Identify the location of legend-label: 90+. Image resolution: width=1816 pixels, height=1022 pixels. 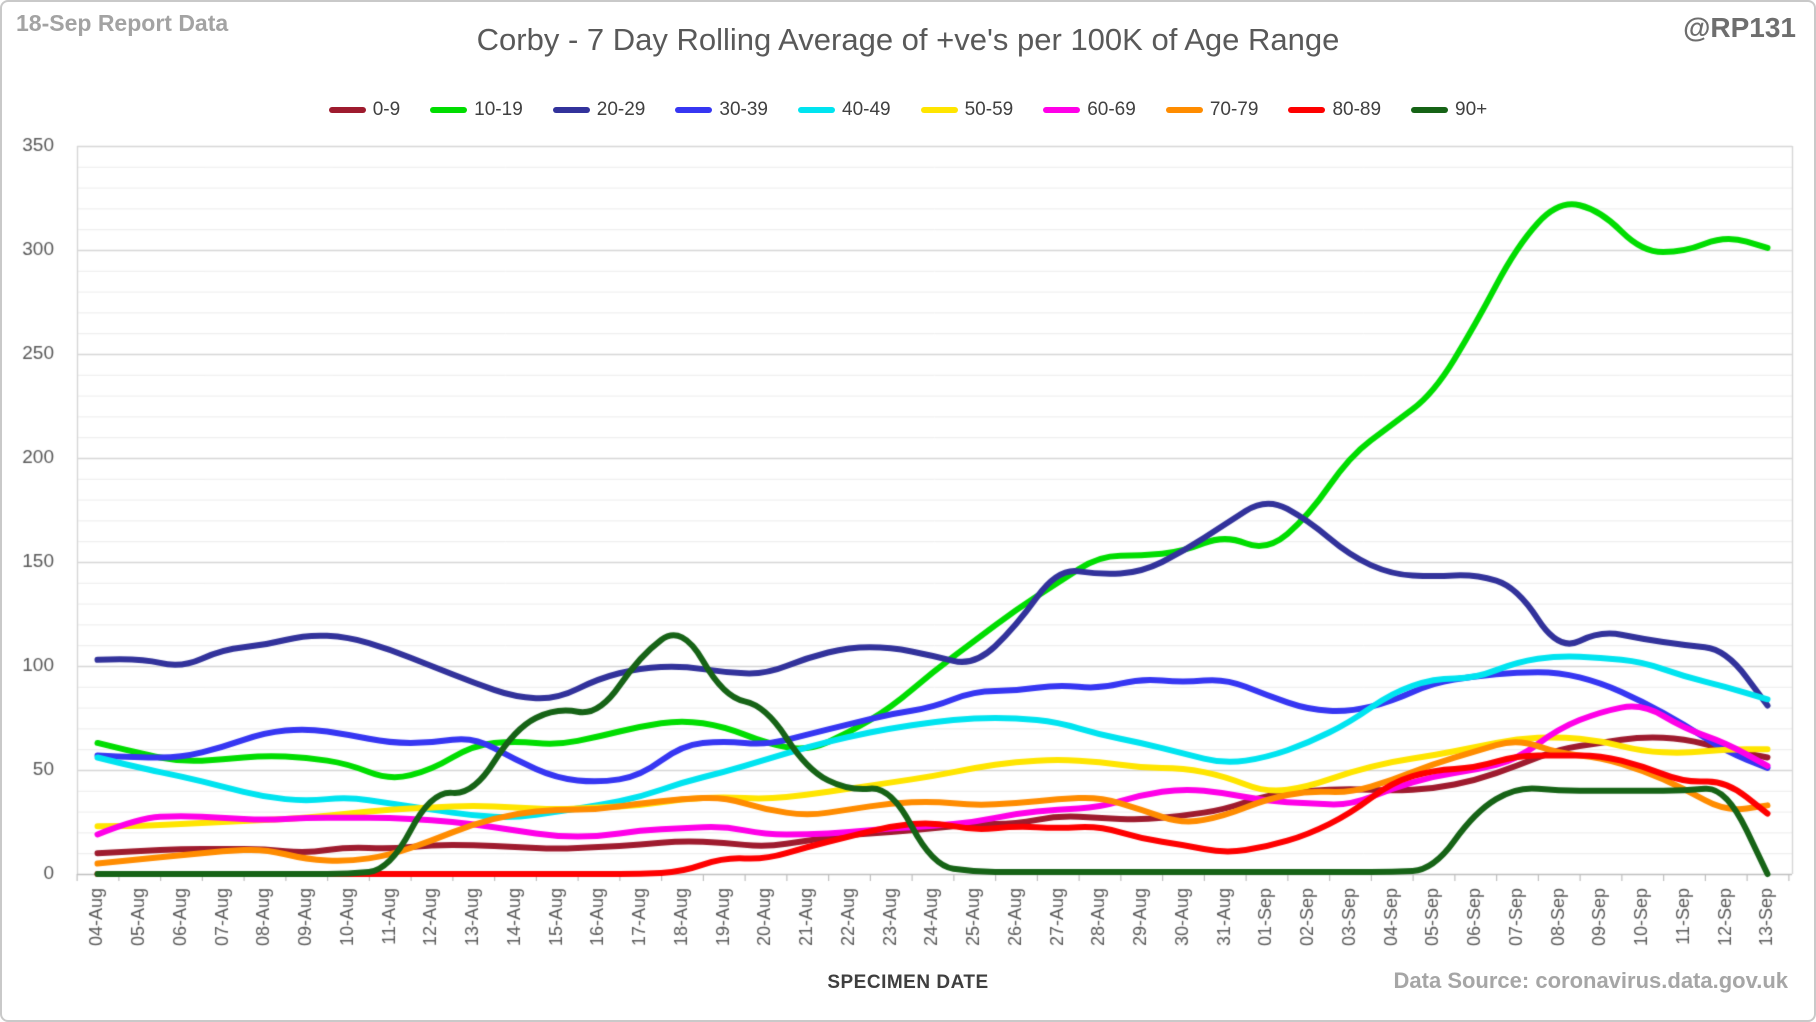
(1471, 109).